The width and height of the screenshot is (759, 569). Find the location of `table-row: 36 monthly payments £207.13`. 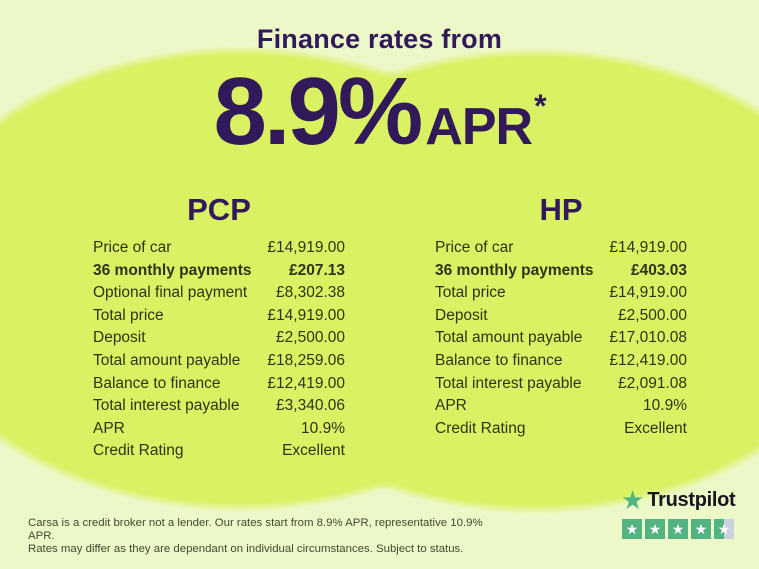

table-row: 36 monthly payments £207.13 is located at coordinates (219, 271).